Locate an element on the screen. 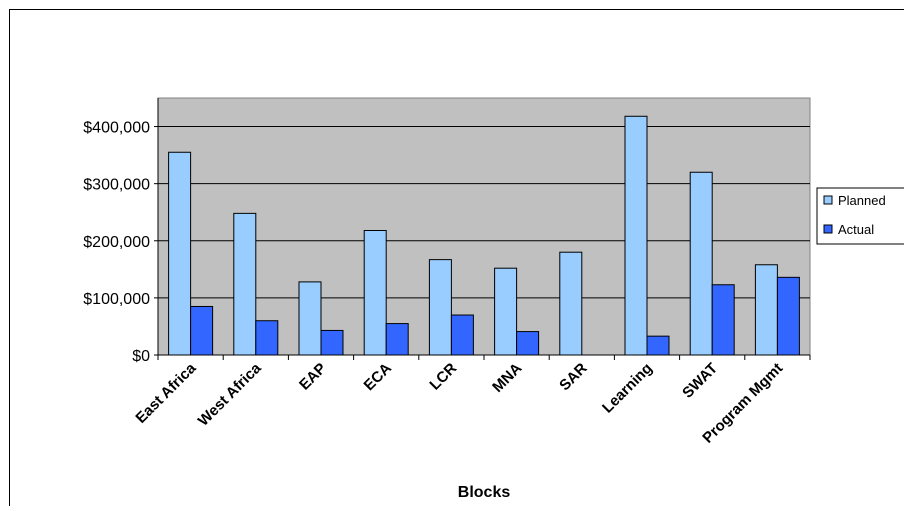 The image size is (904, 511). x-axis-title: Blocks is located at coordinates (484, 492).